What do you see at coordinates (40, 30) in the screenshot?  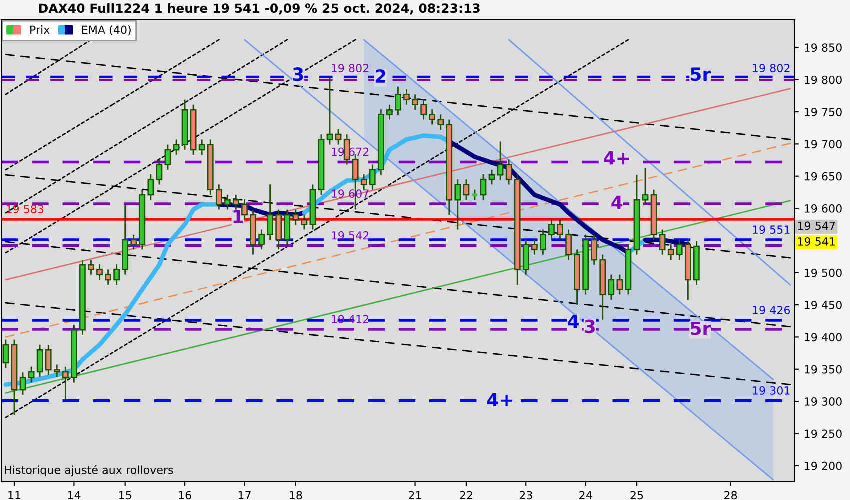 I see `legend-label: Prix` at bounding box center [40, 30].